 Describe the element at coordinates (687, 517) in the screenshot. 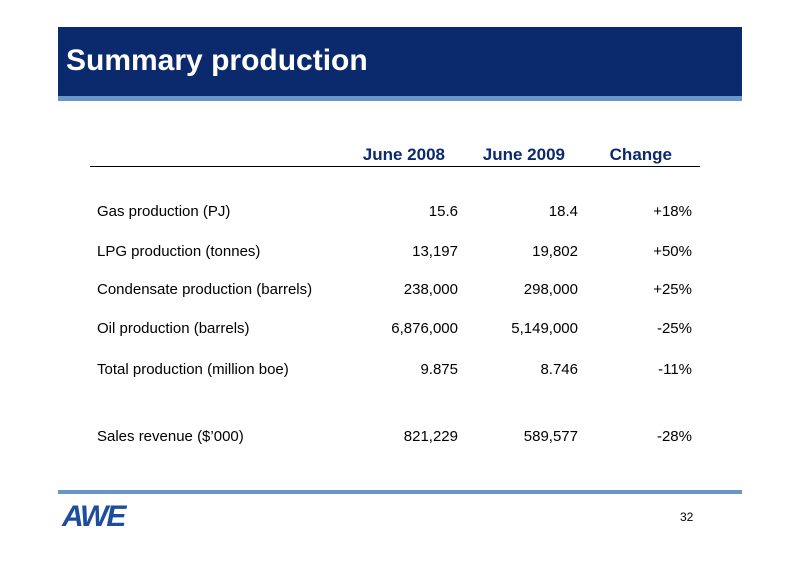

I see `page-number: 32` at that location.